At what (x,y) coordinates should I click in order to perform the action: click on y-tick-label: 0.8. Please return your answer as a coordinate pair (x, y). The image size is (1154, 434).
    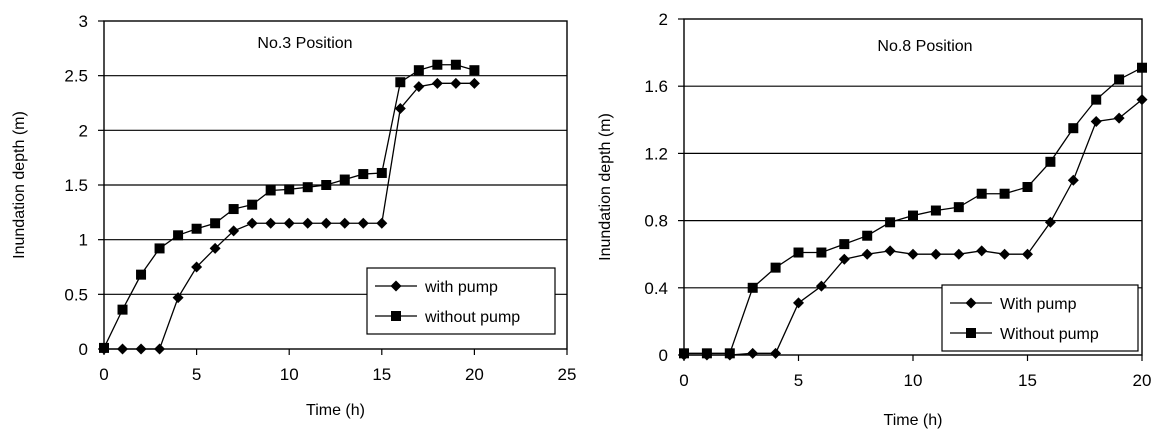
    Looking at the image, I should click on (656, 221).